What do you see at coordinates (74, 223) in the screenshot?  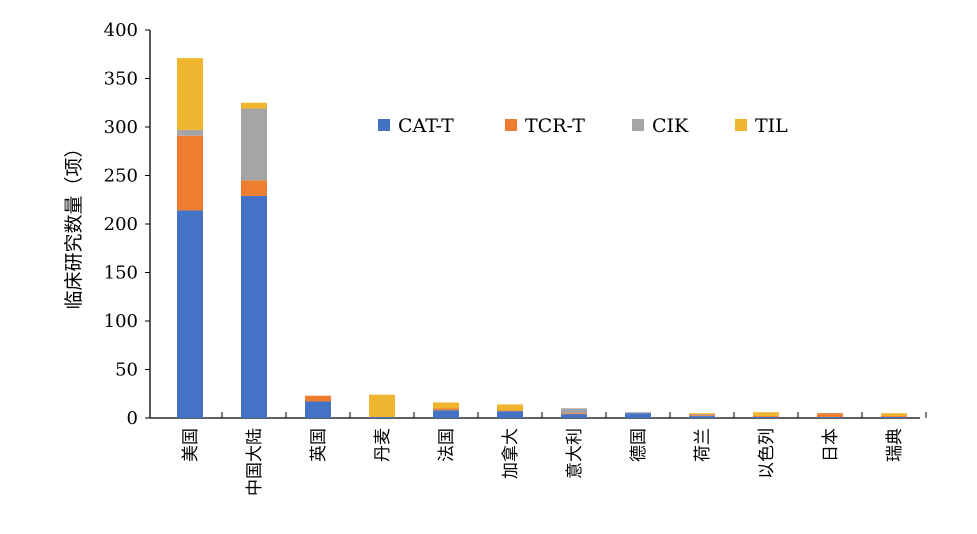 I see `y-axis-label: 临床研究数量（项）` at bounding box center [74, 223].